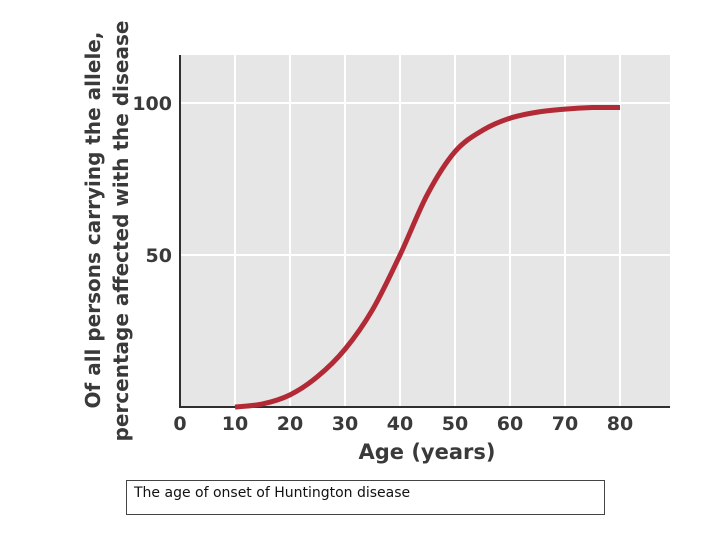 This screenshot has width=720, height=540. I want to click on x-tick-labels: 0 10 20 30 40 50 60 70 80, so click(403, 424).